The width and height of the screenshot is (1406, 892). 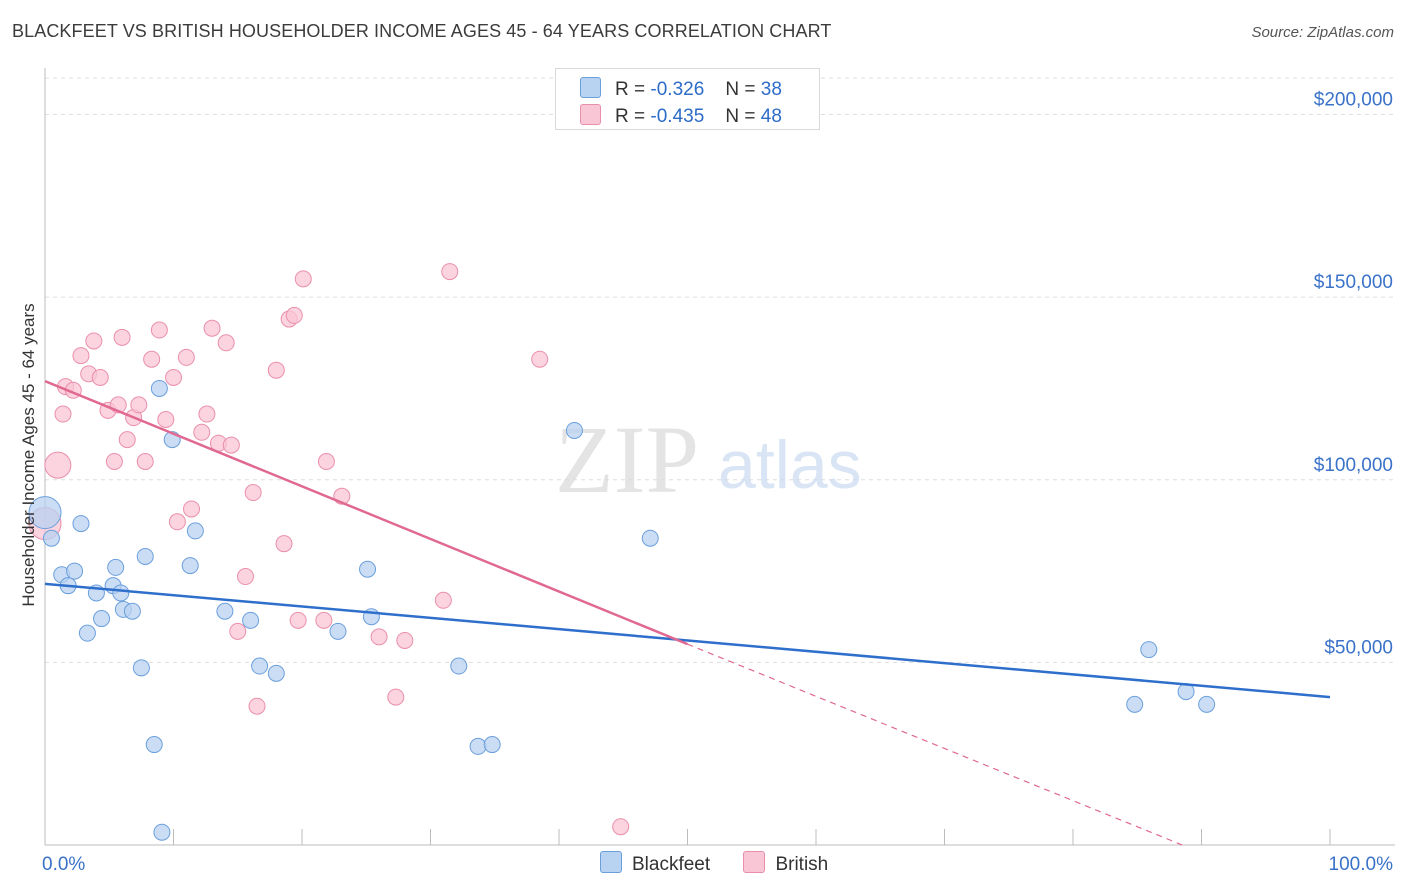 I want to click on stats-row-british: R = -0.435 N = 48, so click(x=681, y=115).